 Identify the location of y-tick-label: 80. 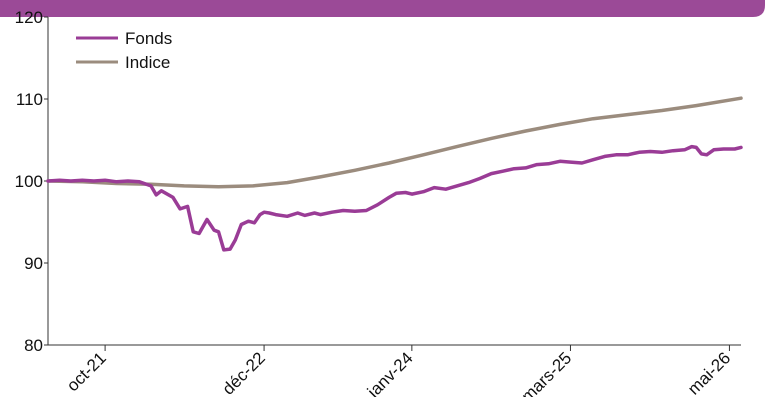
(33, 345).